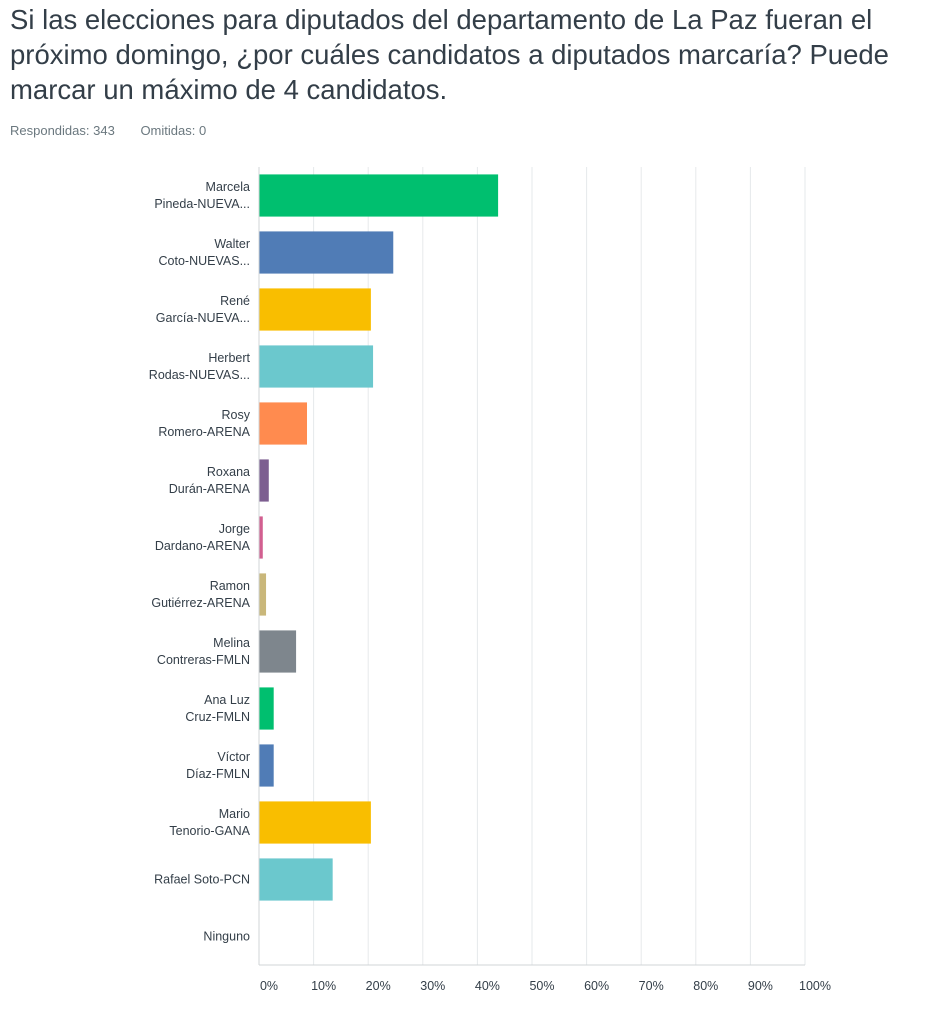 Image resolution: width=936 pixels, height=1024 pixels. What do you see at coordinates (173, 130) in the screenshot?
I see `skipped-count: Omitidas: 0` at bounding box center [173, 130].